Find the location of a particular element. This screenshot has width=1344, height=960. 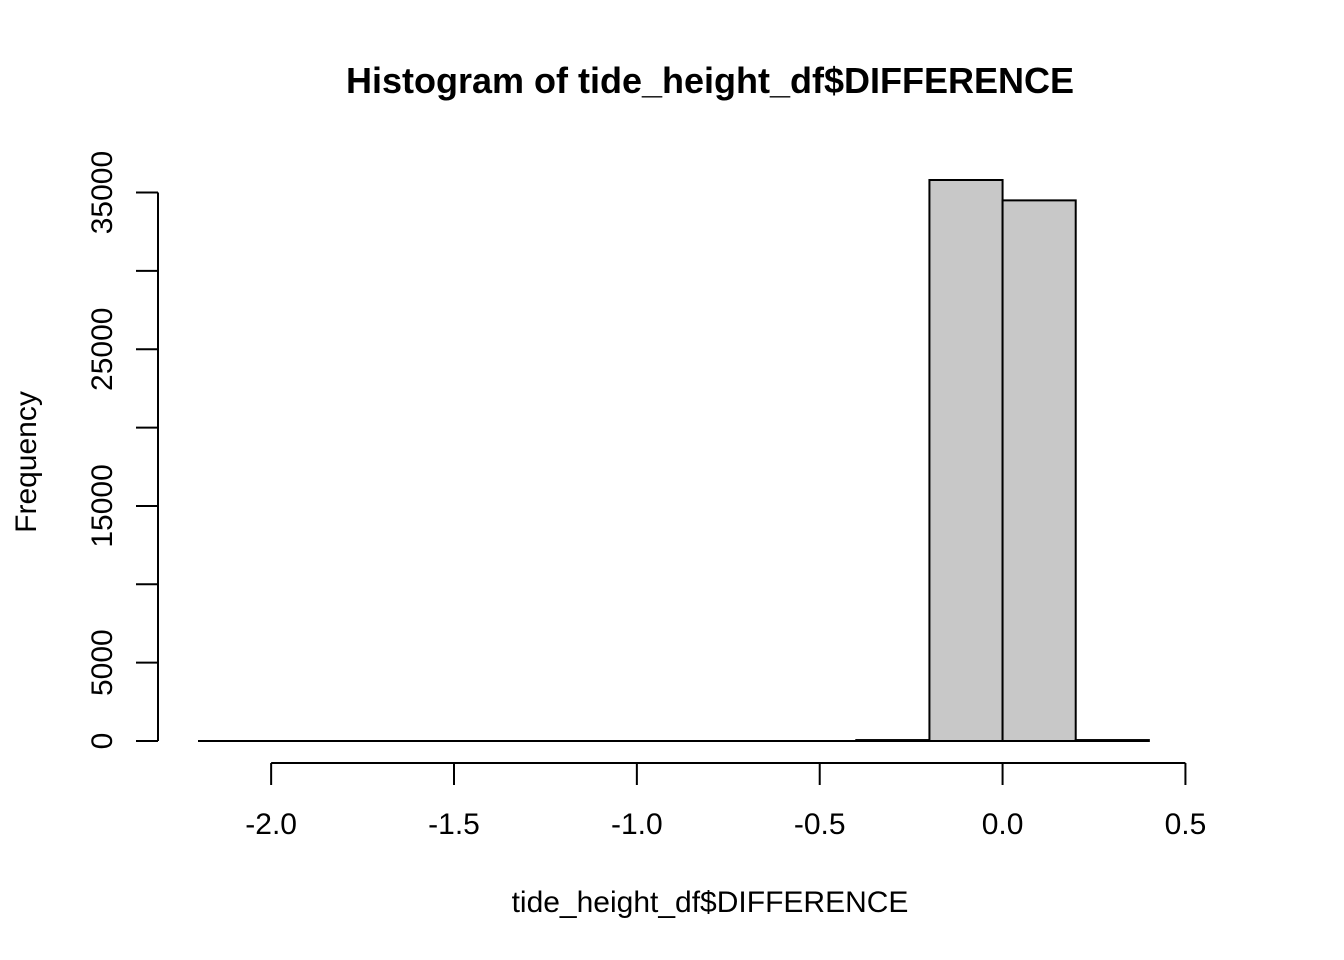

x-axis: -2.0 -1.5 -1.0 -0.5 0.0 0.5 is located at coordinates (726, 801).